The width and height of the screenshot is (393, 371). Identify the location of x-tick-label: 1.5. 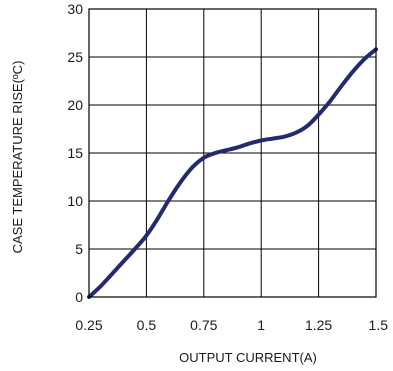
(379, 325).